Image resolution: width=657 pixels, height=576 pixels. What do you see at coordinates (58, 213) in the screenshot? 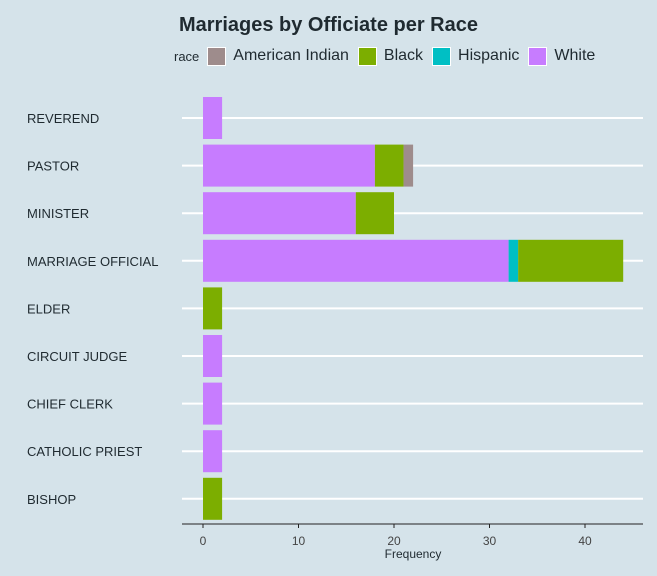
I see `category-label-minister: MINISTER` at bounding box center [58, 213].